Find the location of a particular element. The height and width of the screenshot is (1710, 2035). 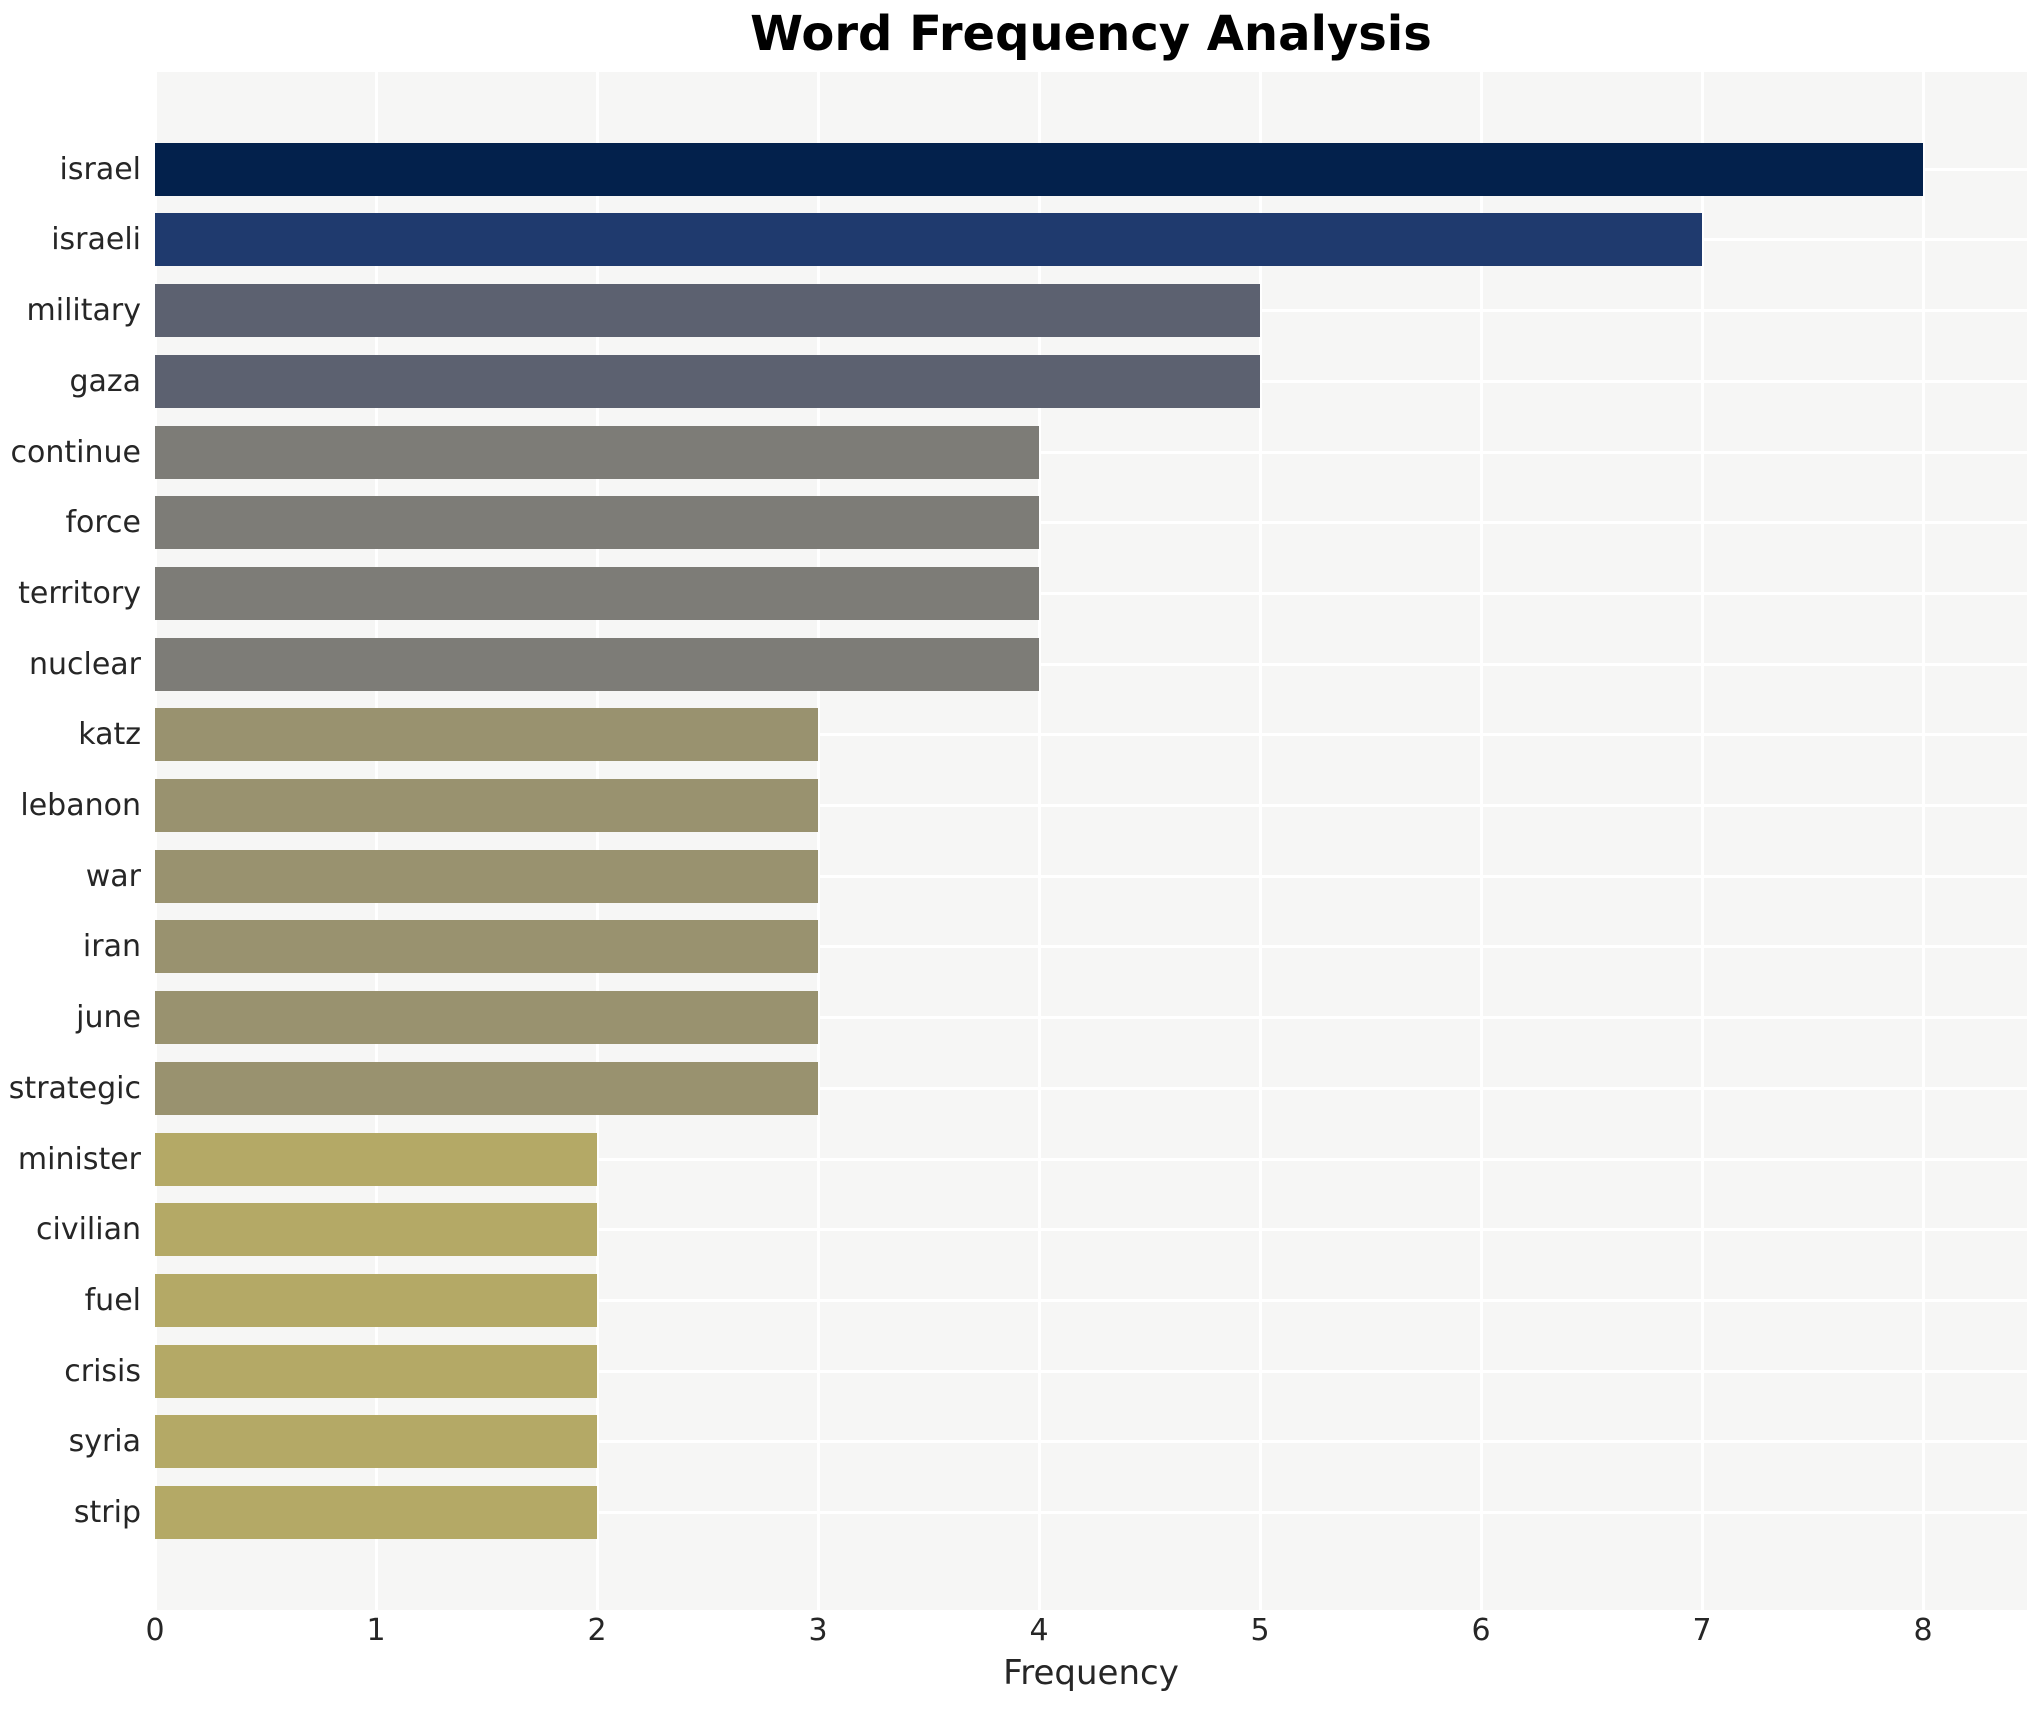

y-label-crisis: crisis is located at coordinates (102, 1371).